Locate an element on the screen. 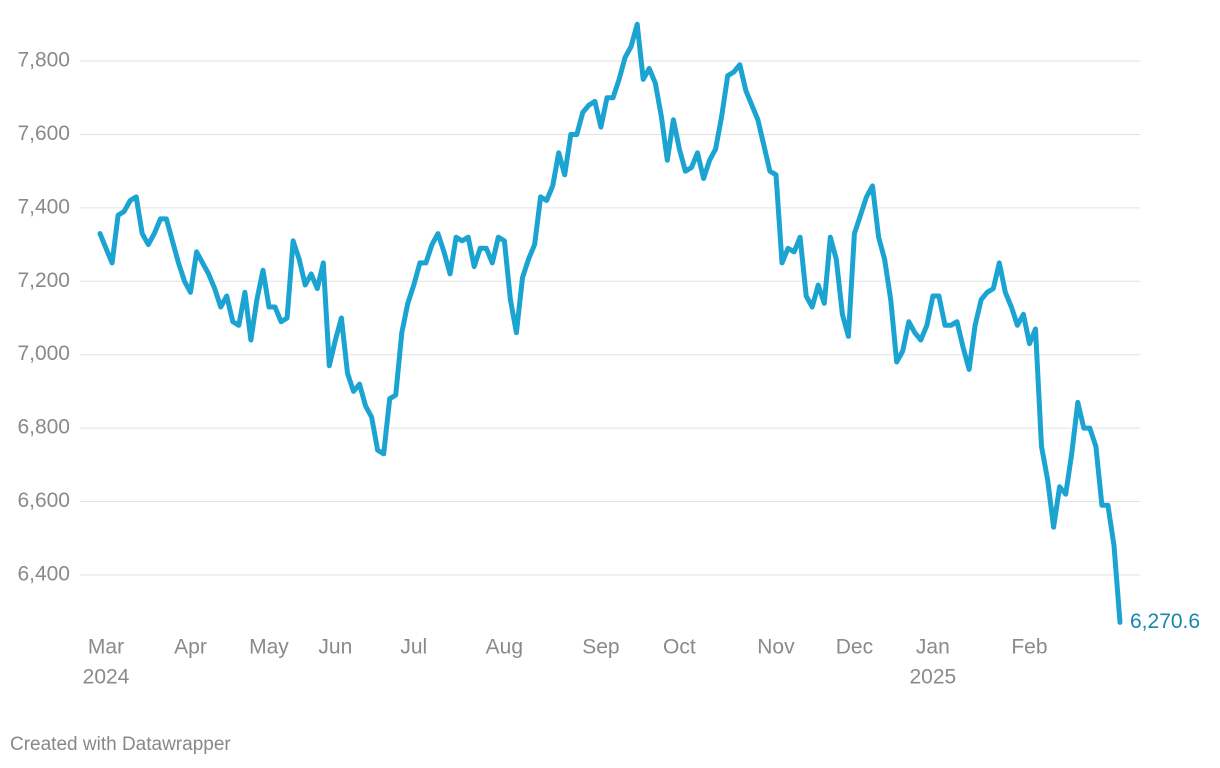 The height and width of the screenshot is (768, 1220). y-tick-label: 7,800 is located at coordinates (43, 60).